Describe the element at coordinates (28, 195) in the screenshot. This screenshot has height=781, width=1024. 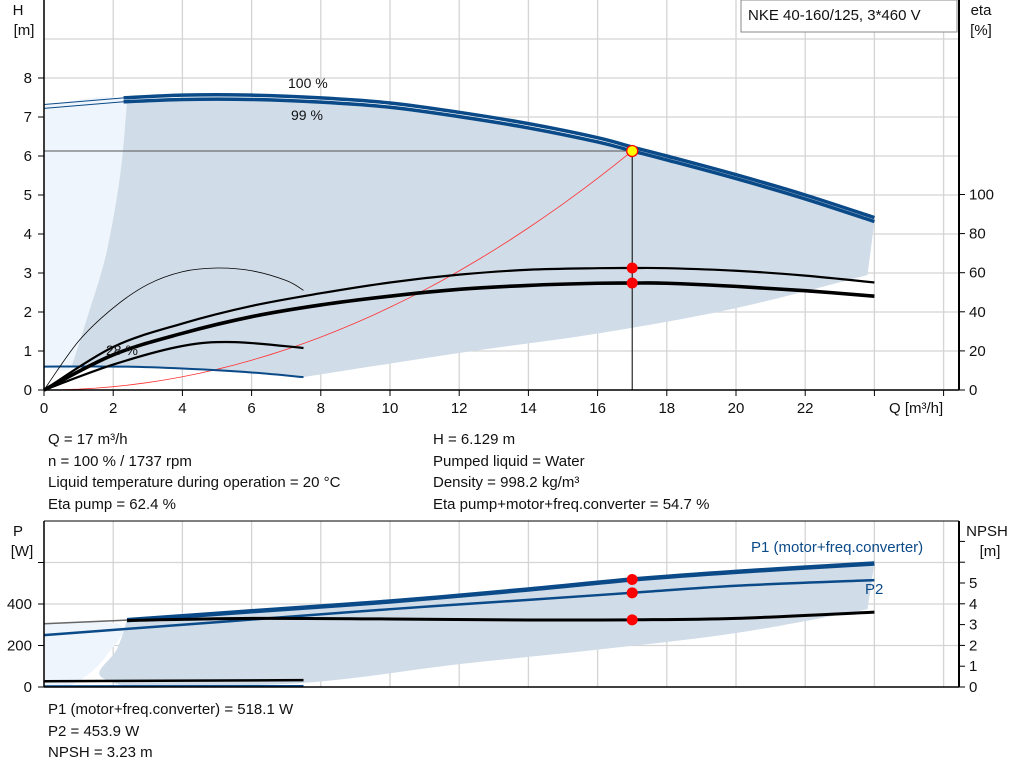
I see `h-tick-label: 5` at that location.